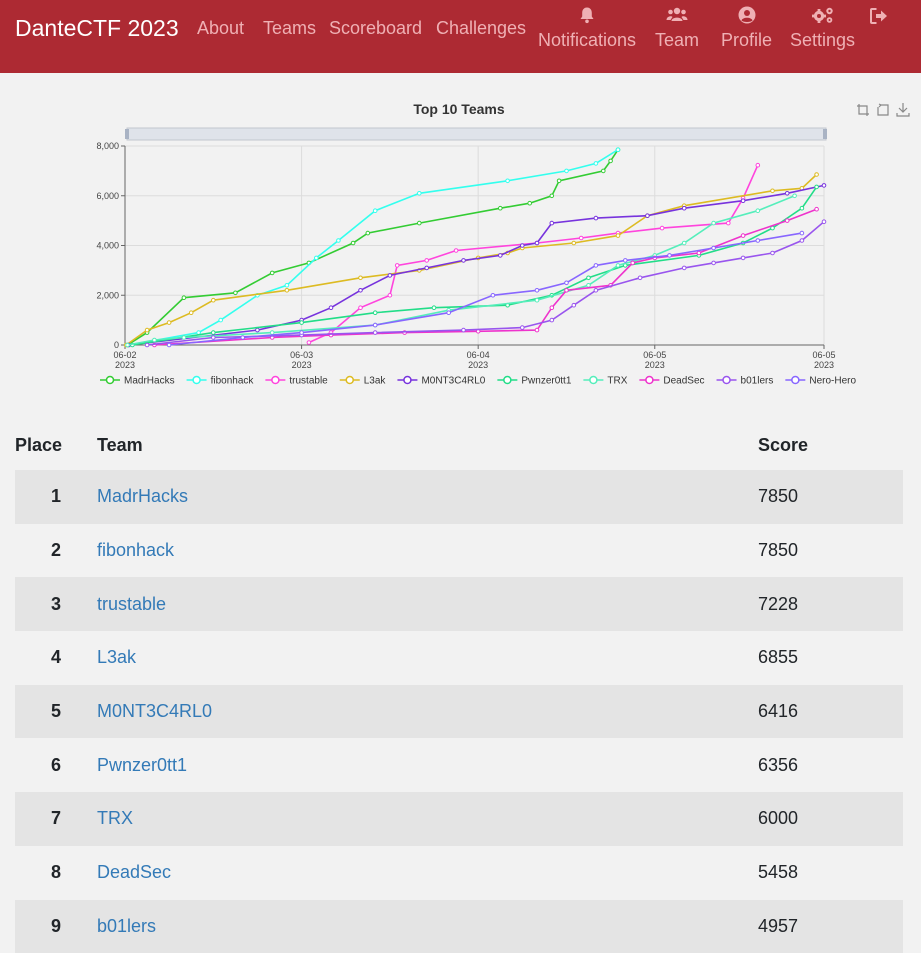 The height and width of the screenshot is (953, 921). What do you see at coordinates (221, 381) in the screenshot?
I see `legend-item: fibonhack` at bounding box center [221, 381].